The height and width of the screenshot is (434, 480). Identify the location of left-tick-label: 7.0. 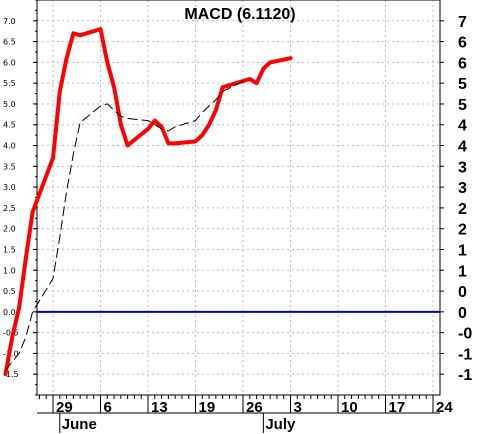
(9, 21).